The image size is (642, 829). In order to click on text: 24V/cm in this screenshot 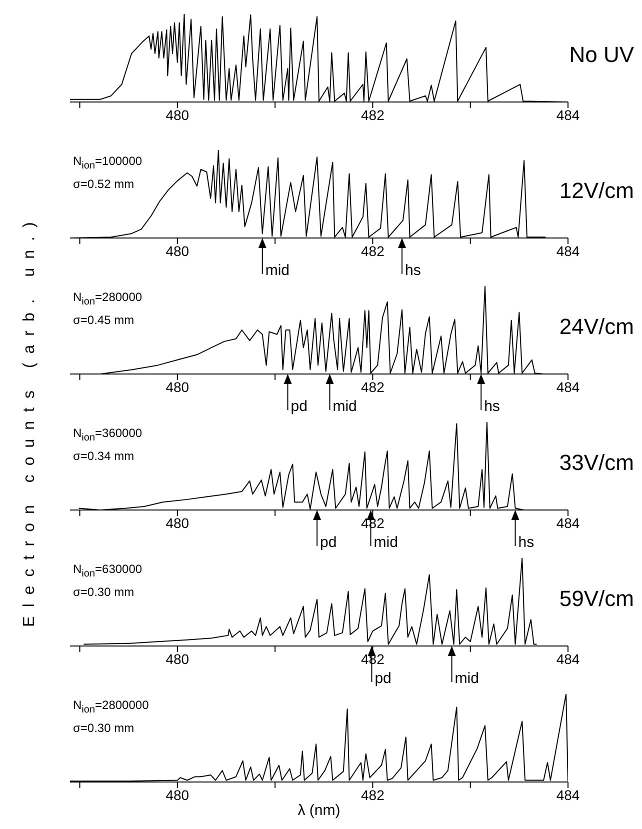, I will do `click(596, 327)`.